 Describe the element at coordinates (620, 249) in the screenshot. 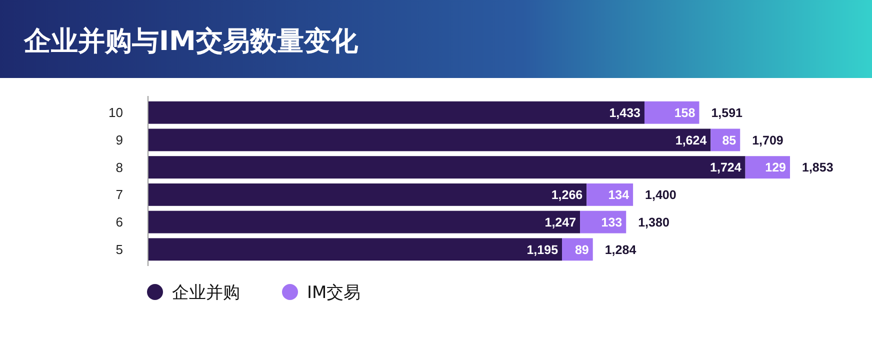

I see `total-label: 1,284` at that location.